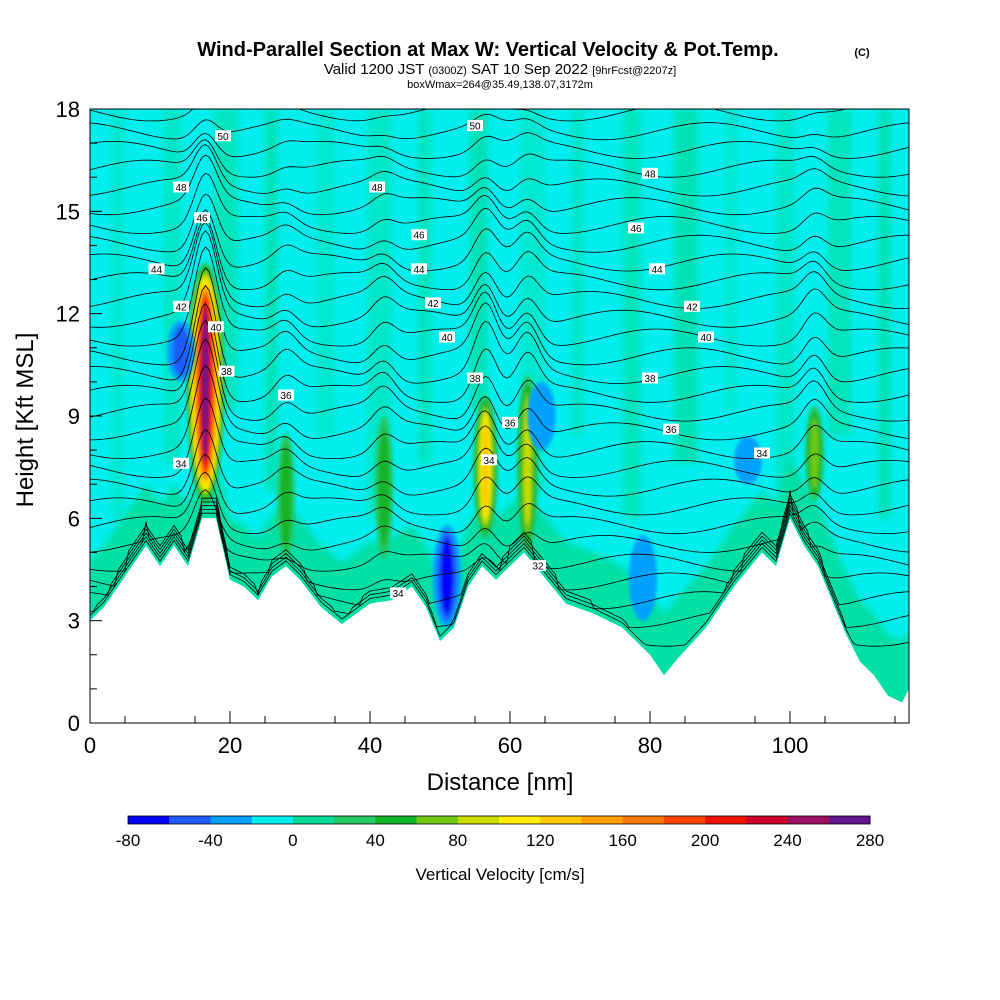 This screenshot has height=1000, width=1000. What do you see at coordinates (510, 745) in the screenshot?
I see `x-tick-label: 60` at bounding box center [510, 745].